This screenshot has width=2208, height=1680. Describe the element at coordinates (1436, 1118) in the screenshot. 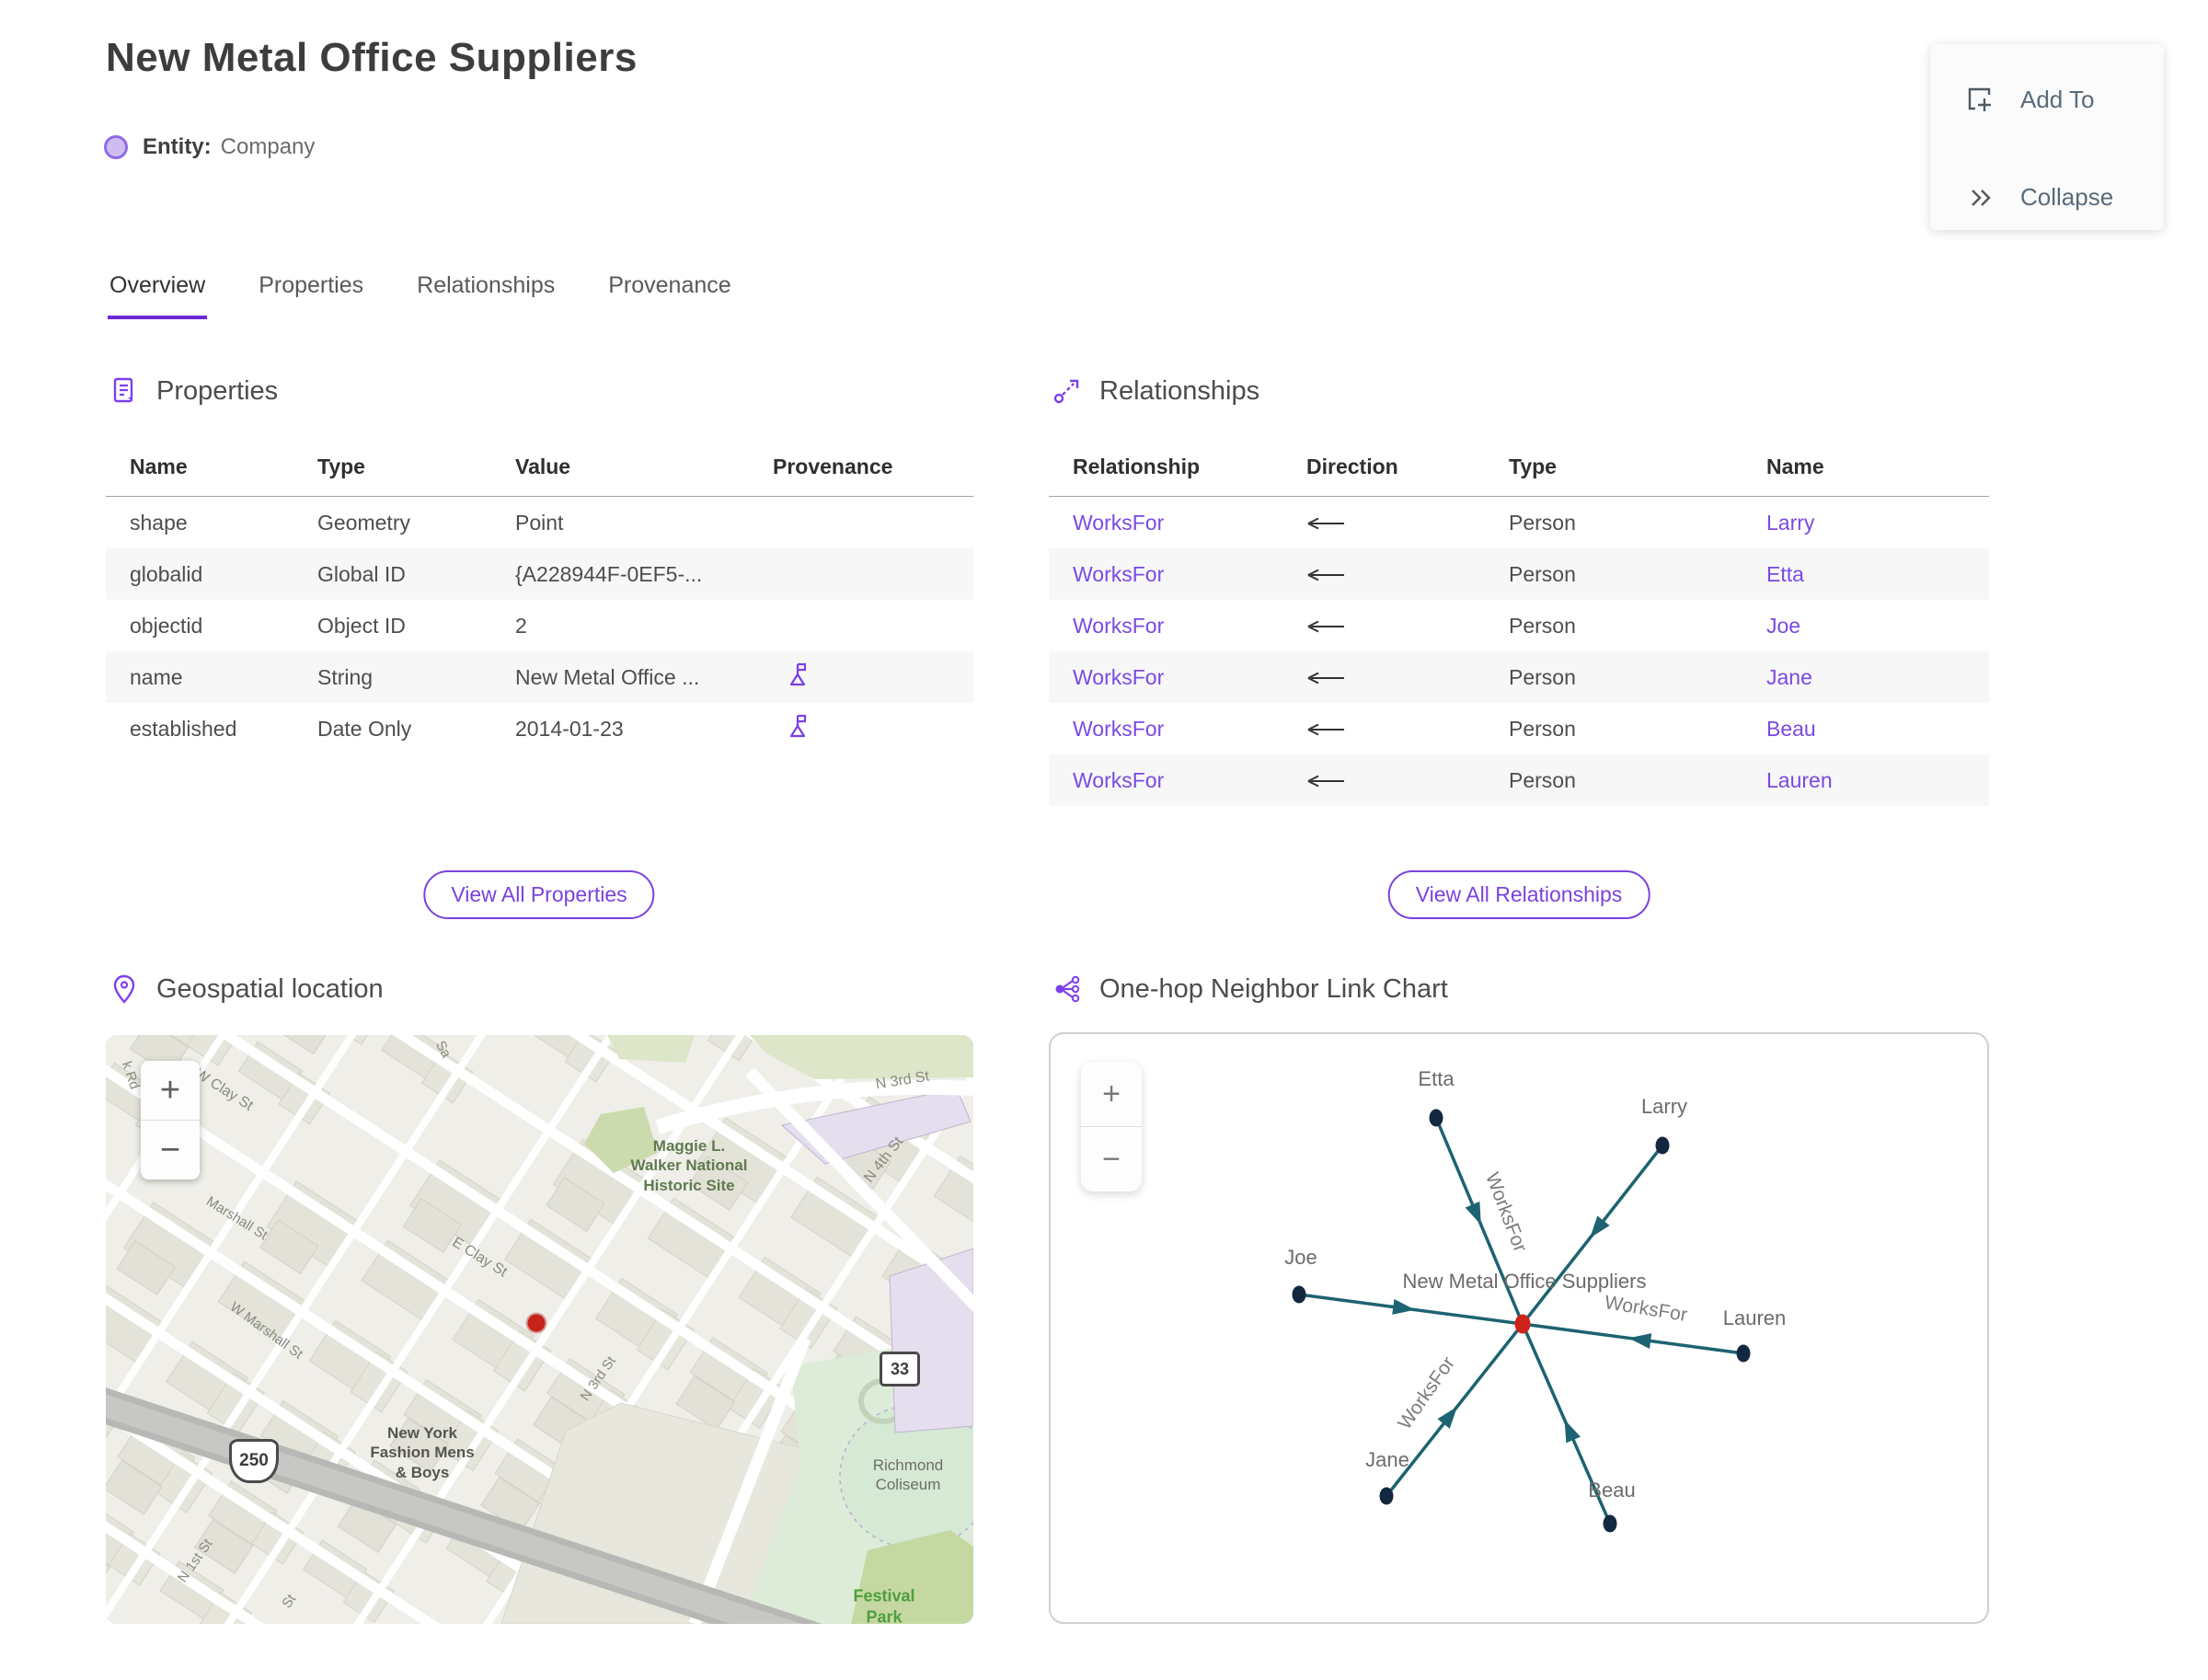

I see `graph-node-etta` at that location.